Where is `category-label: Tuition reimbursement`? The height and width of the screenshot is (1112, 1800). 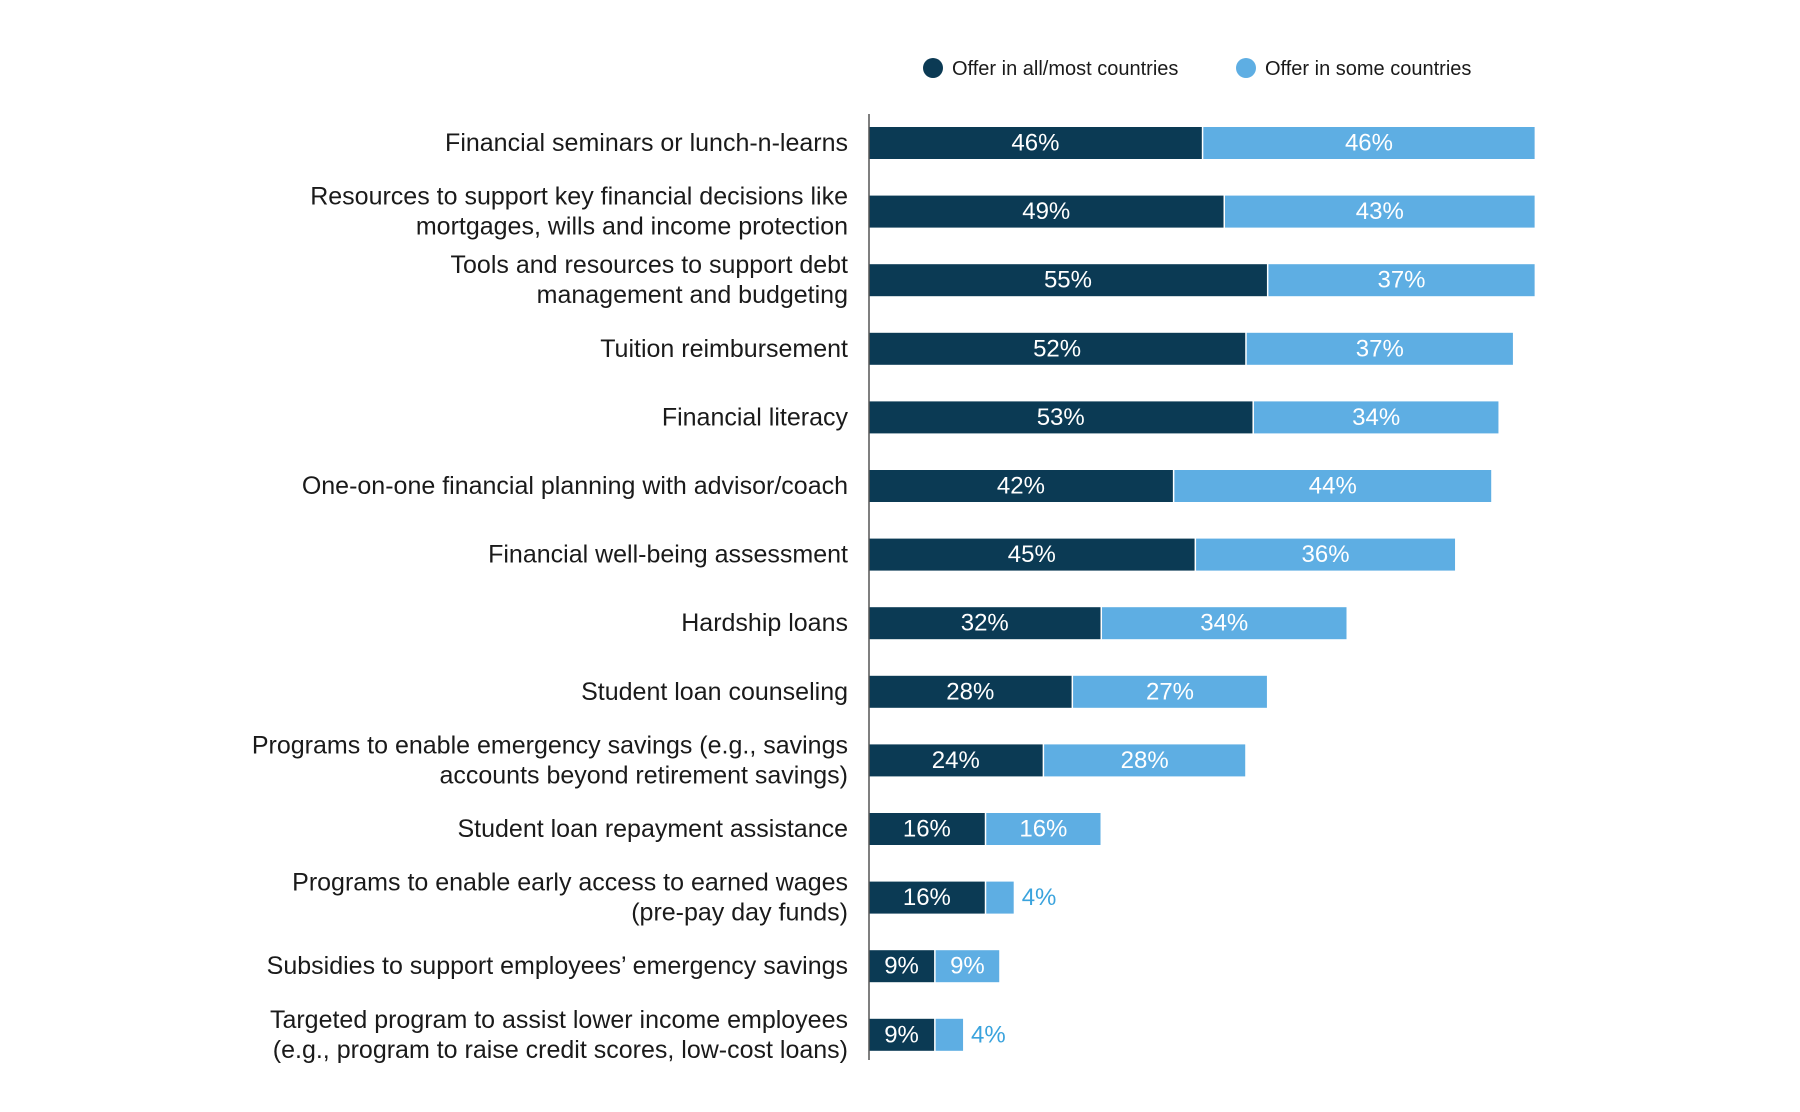 category-label: Tuition reimbursement is located at coordinates (724, 349).